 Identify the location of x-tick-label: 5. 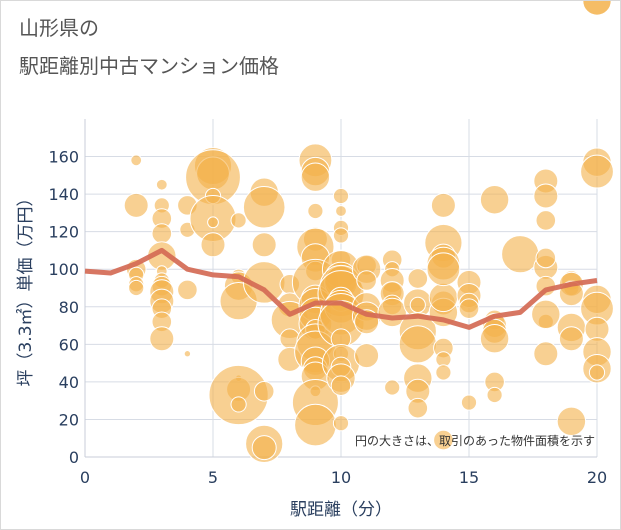
(213, 477).